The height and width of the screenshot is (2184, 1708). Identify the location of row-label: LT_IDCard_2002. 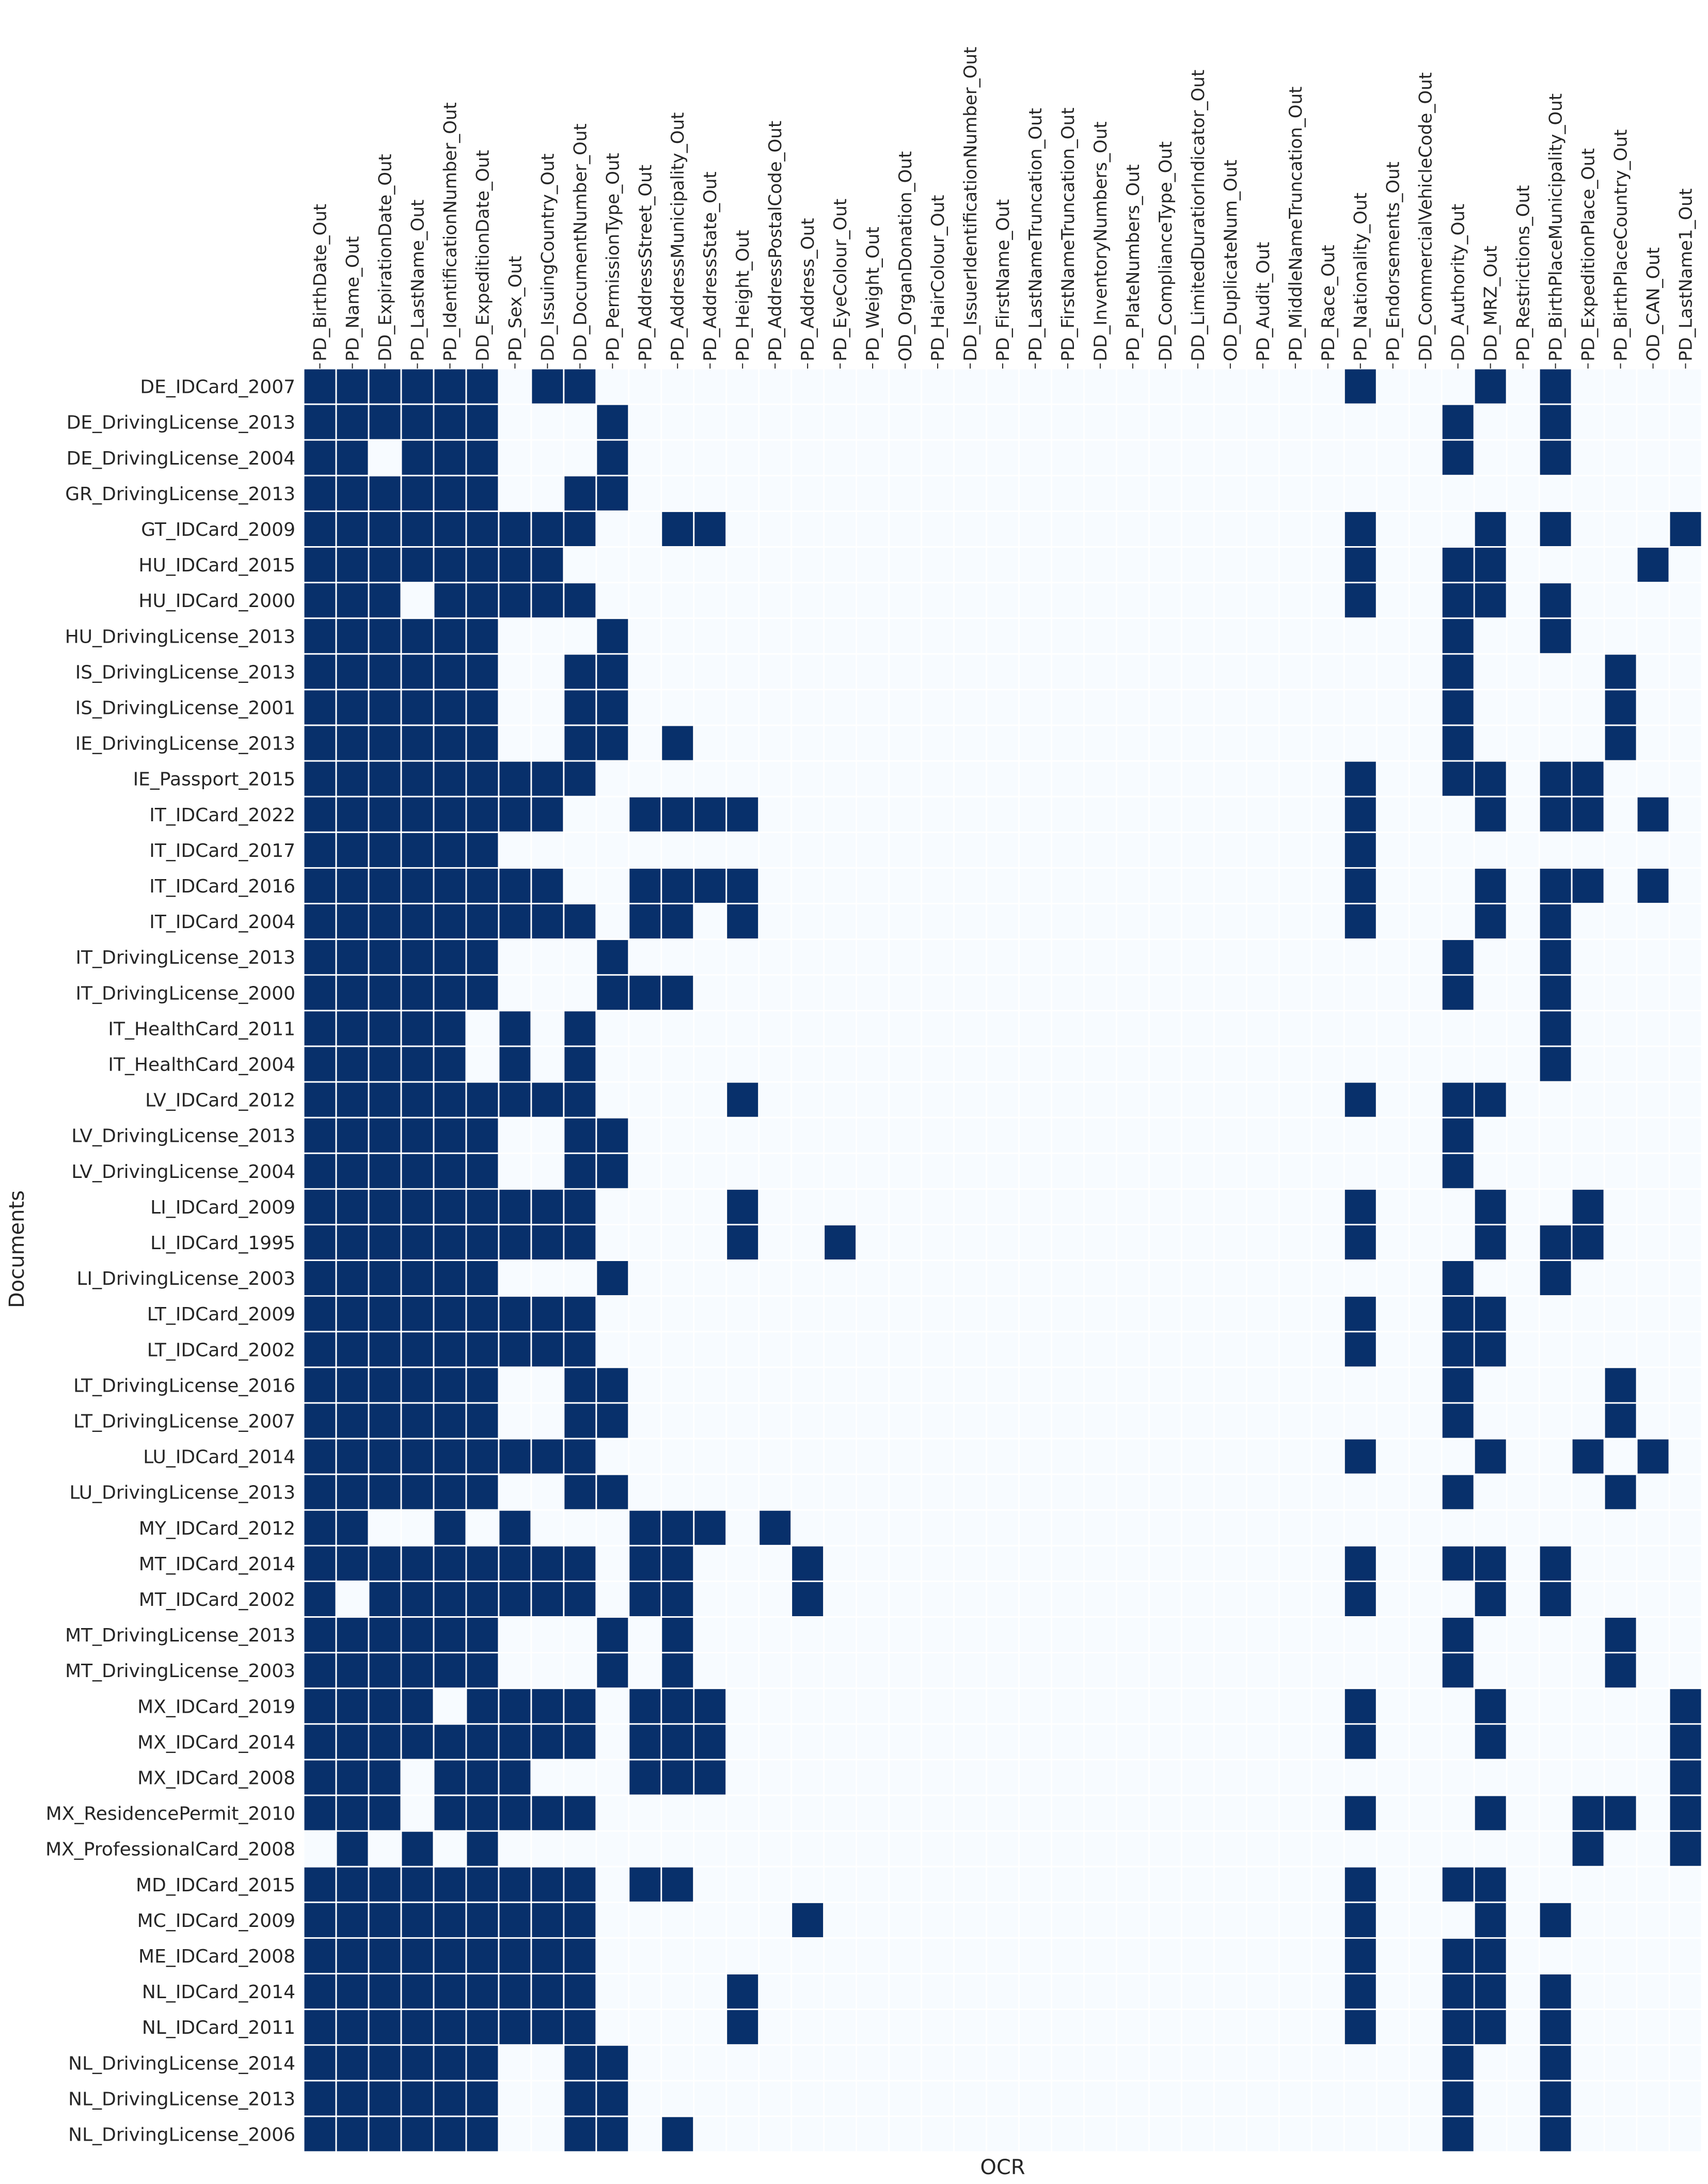
(221, 1350).